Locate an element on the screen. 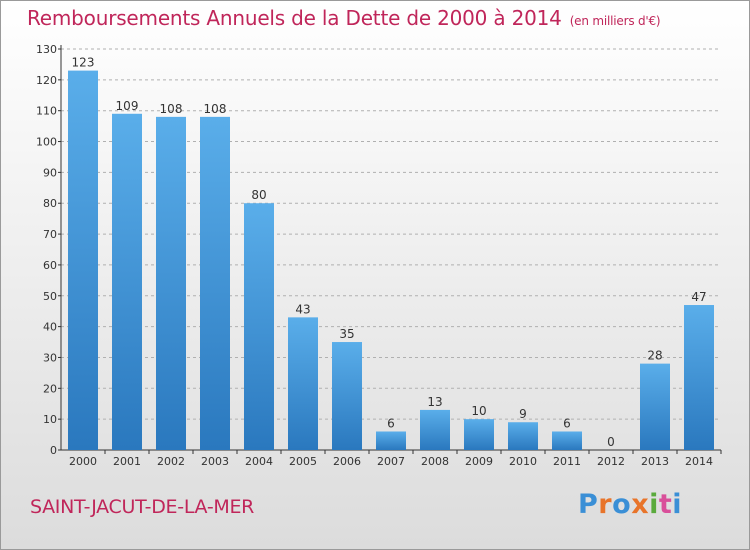 The height and width of the screenshot is (550, 750). x-tick-label-2011: 2011 is located at coordinates (567, 461).